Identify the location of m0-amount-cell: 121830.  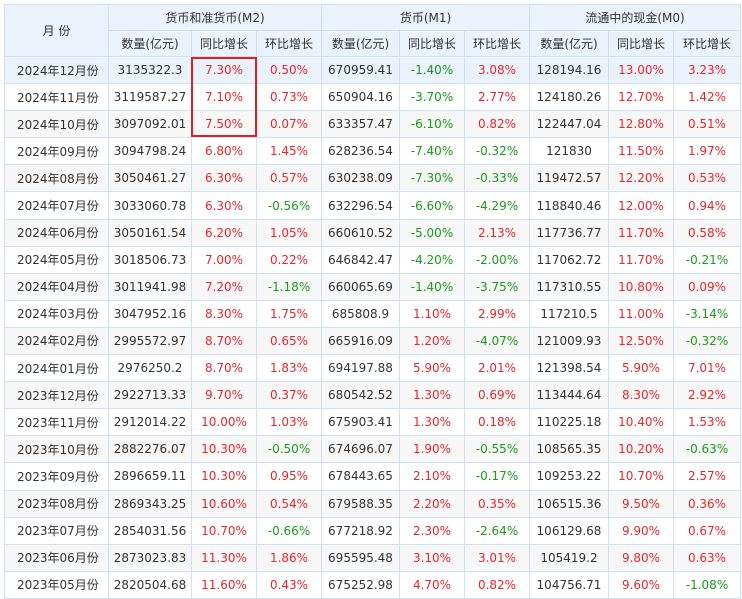
(569, 151).